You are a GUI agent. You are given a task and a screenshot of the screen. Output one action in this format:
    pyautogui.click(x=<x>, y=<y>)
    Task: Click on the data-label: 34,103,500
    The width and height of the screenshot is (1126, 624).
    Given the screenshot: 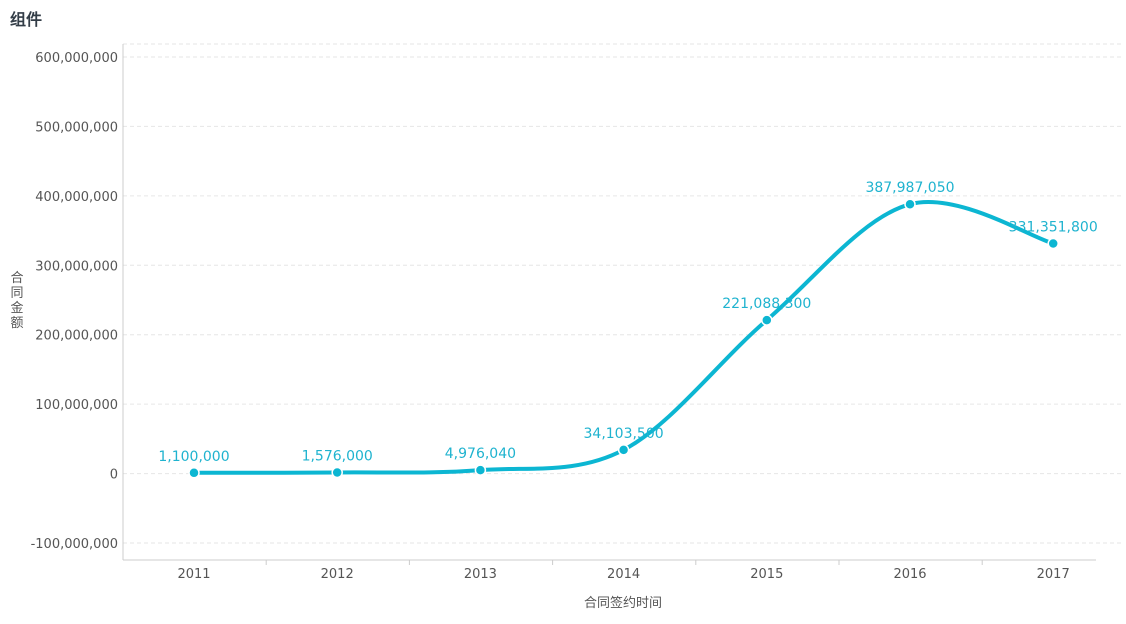 What is the action you would take?
    pyautogui.click(x=624, y=434)
    